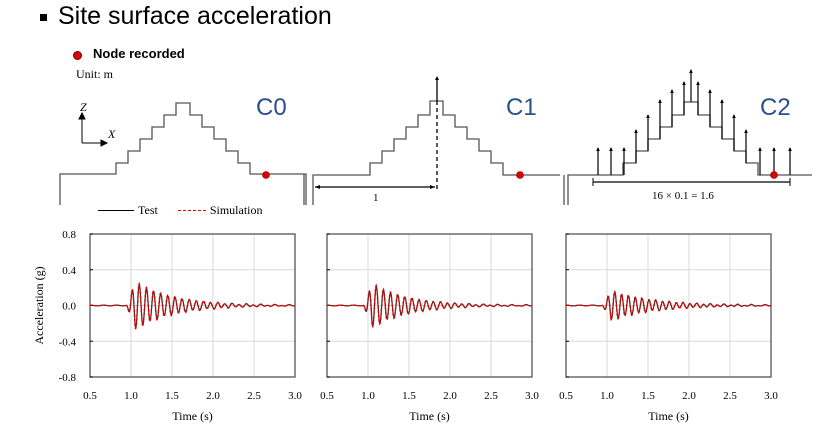  What do you see at coordinates (43, 17) in the screenshot?
I see `title-bullet-icon` at bounding box center [43, 17].